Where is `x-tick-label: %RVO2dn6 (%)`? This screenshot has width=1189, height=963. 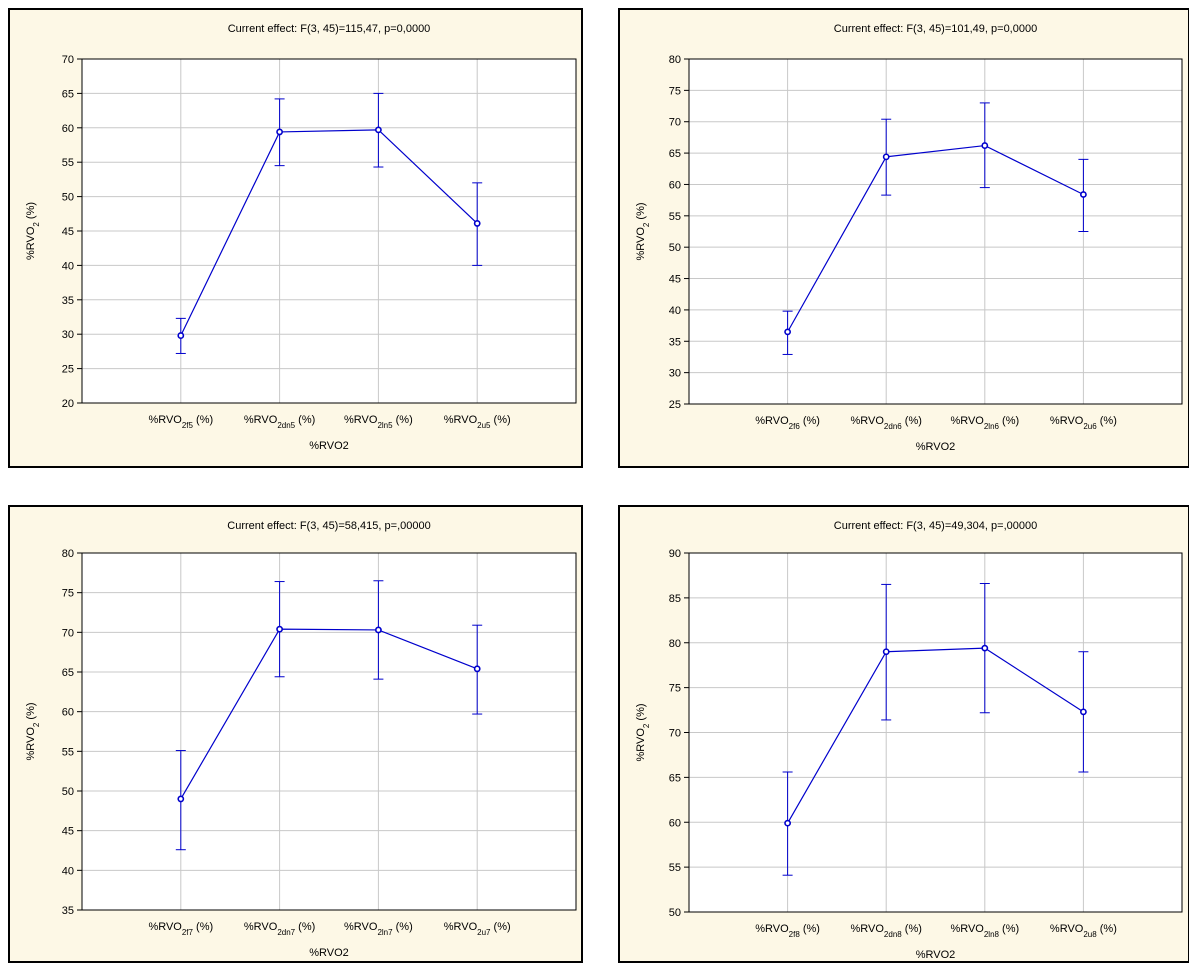
x-tick-label: %RVO2dn6 (%) is located at coordinates (886, 423).